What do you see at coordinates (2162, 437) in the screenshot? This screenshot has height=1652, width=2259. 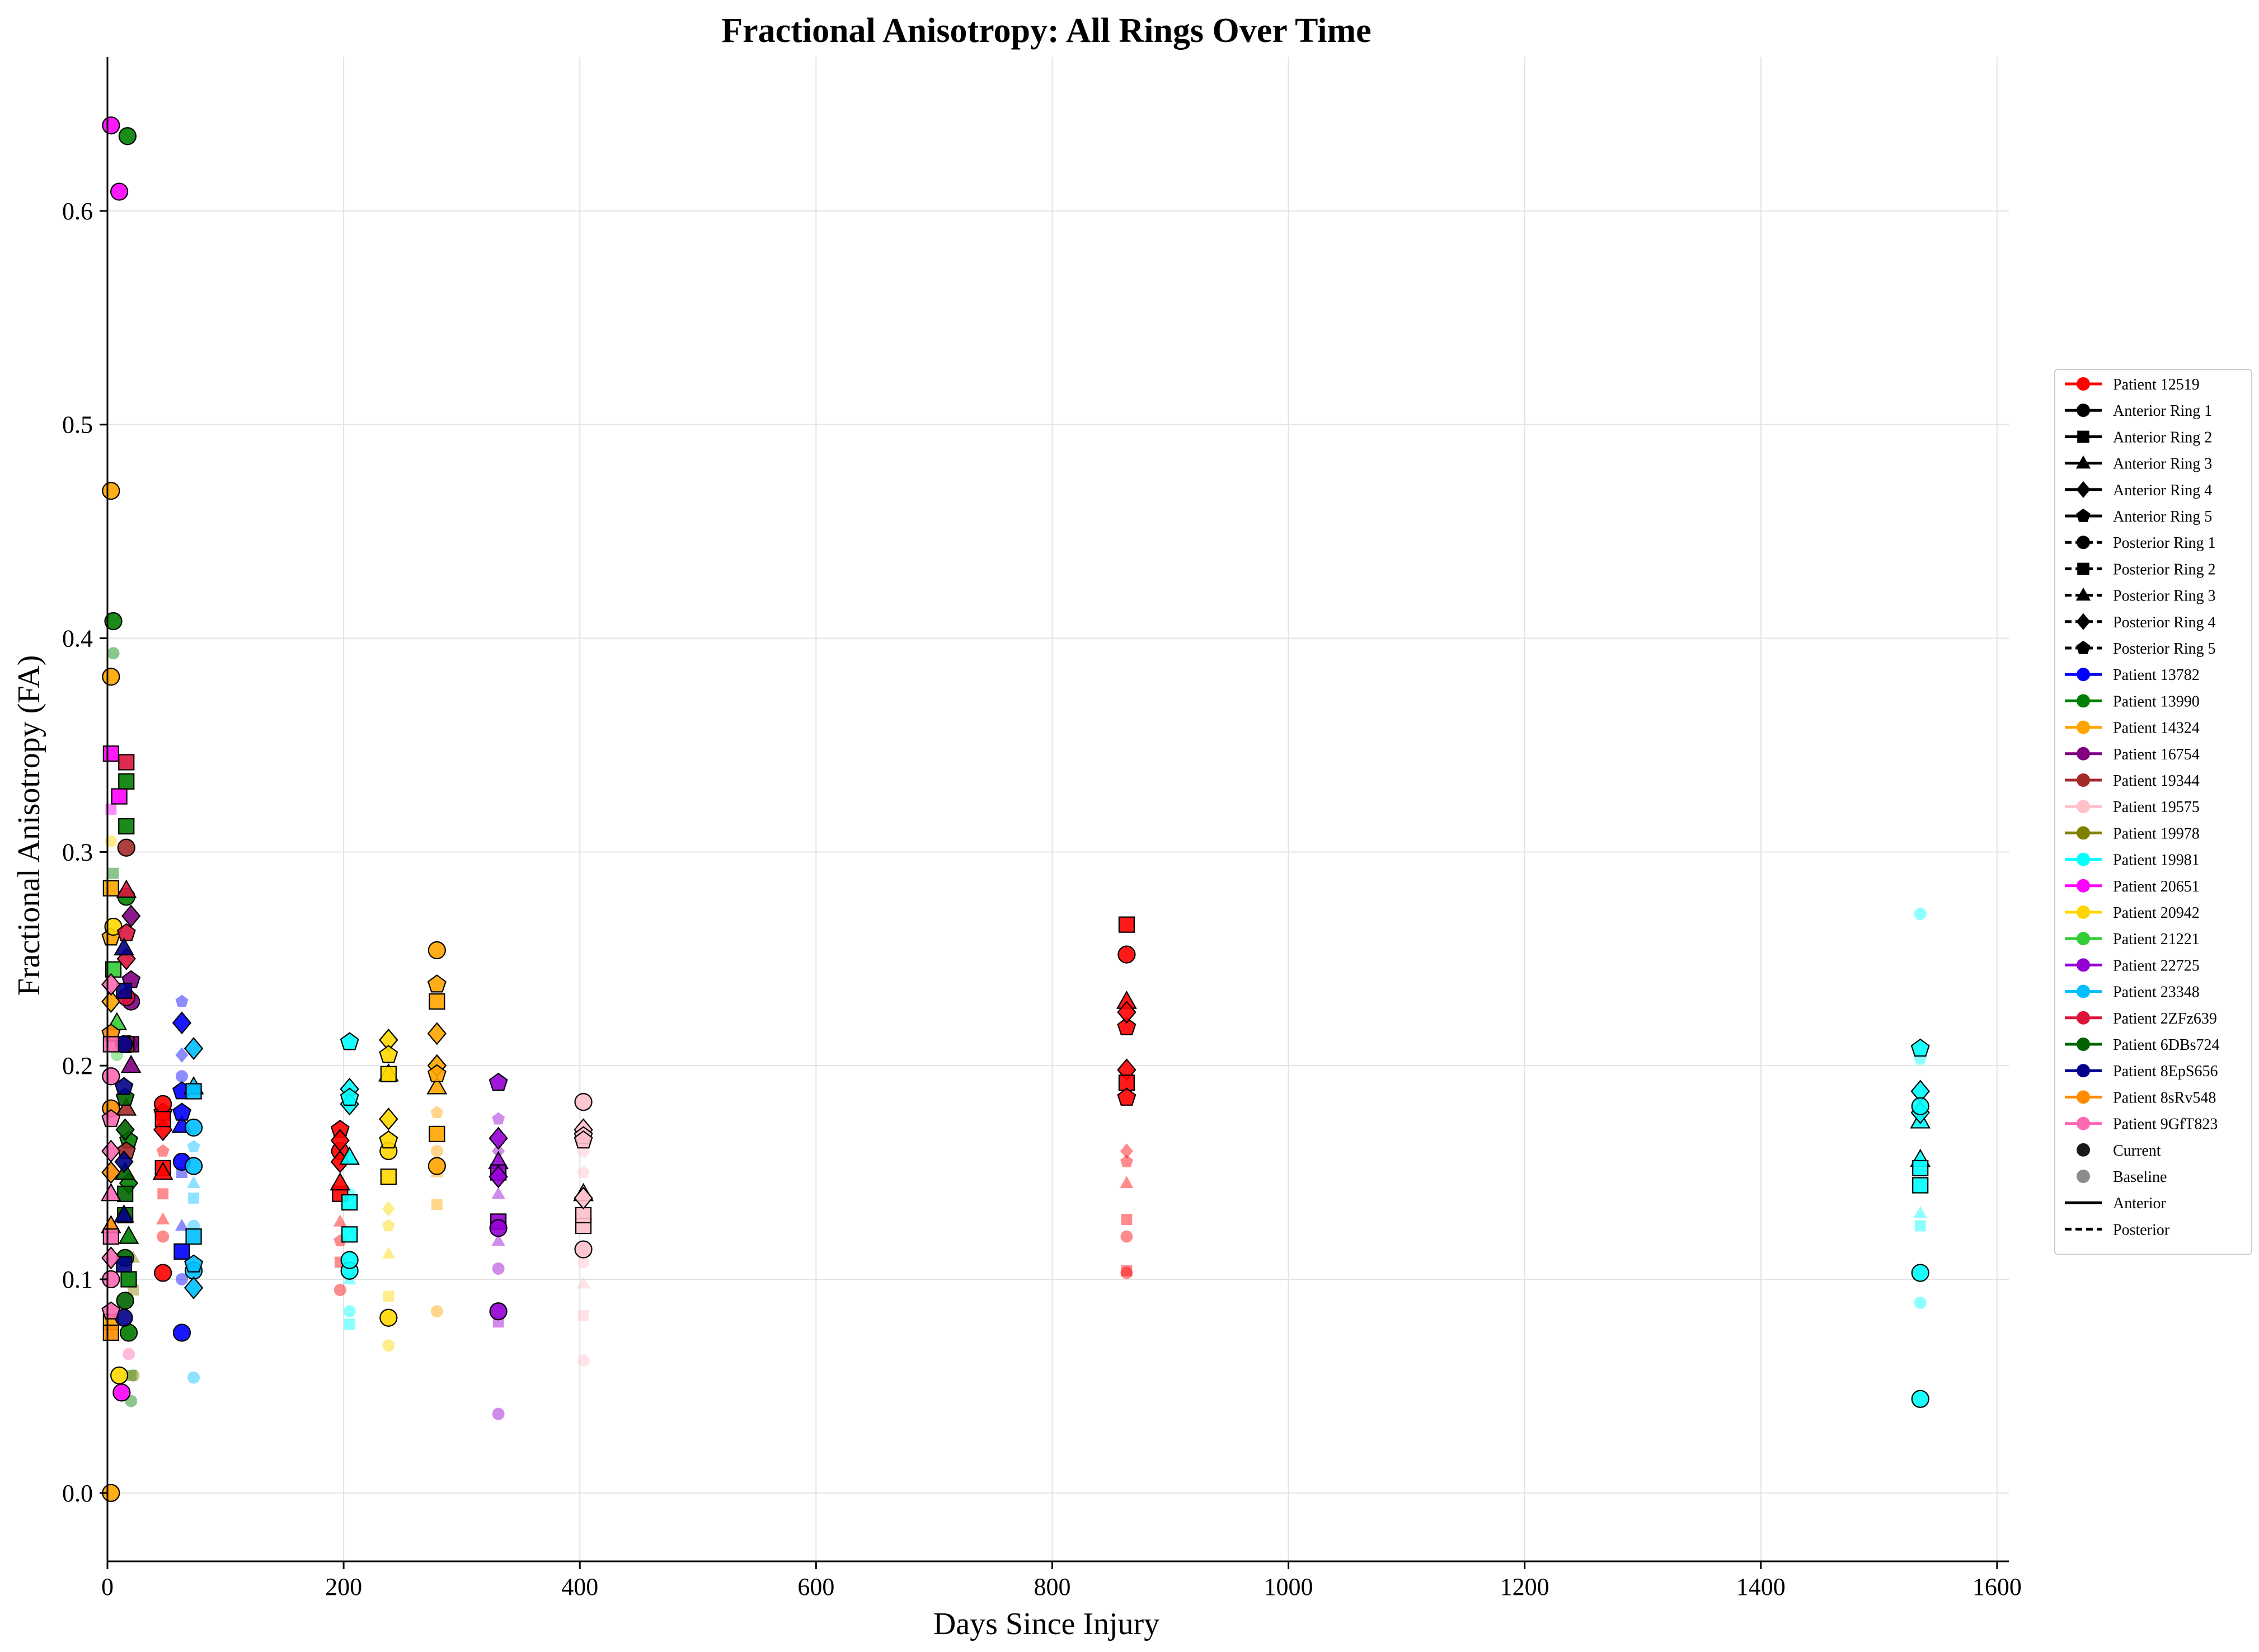 I see `legend-label: Anterior Ring 2` at bounding box center [2162, 437].